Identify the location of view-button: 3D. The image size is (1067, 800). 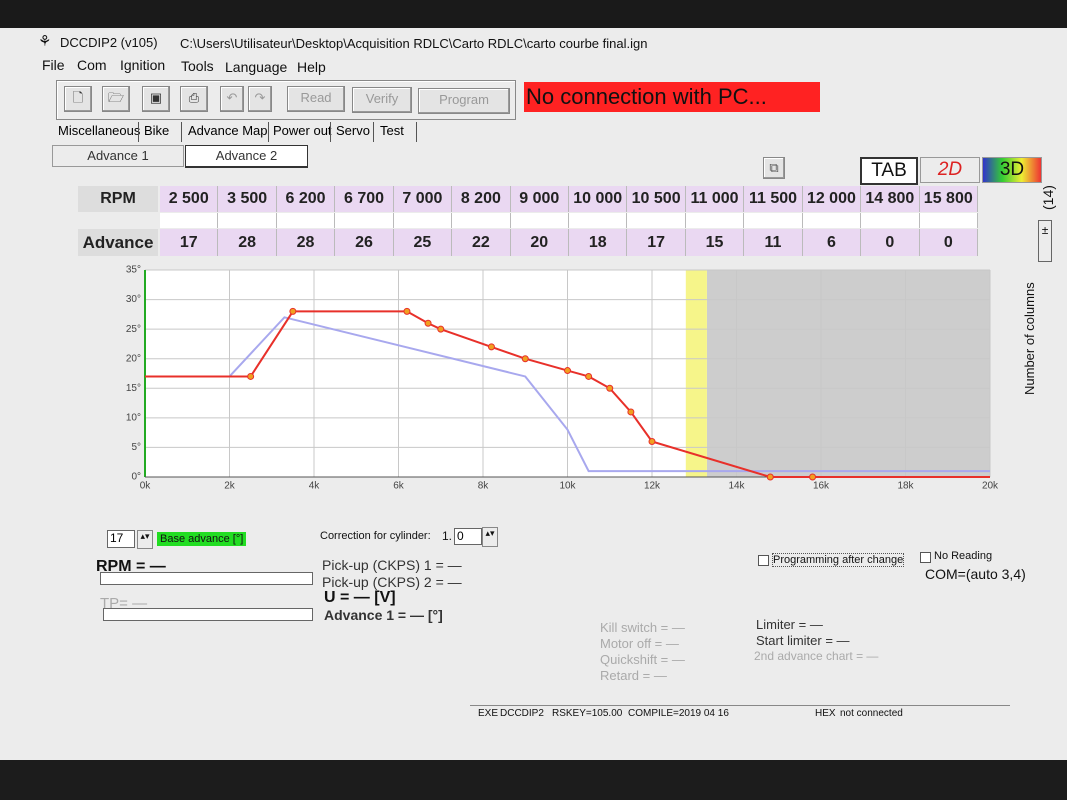
(1012, 170).